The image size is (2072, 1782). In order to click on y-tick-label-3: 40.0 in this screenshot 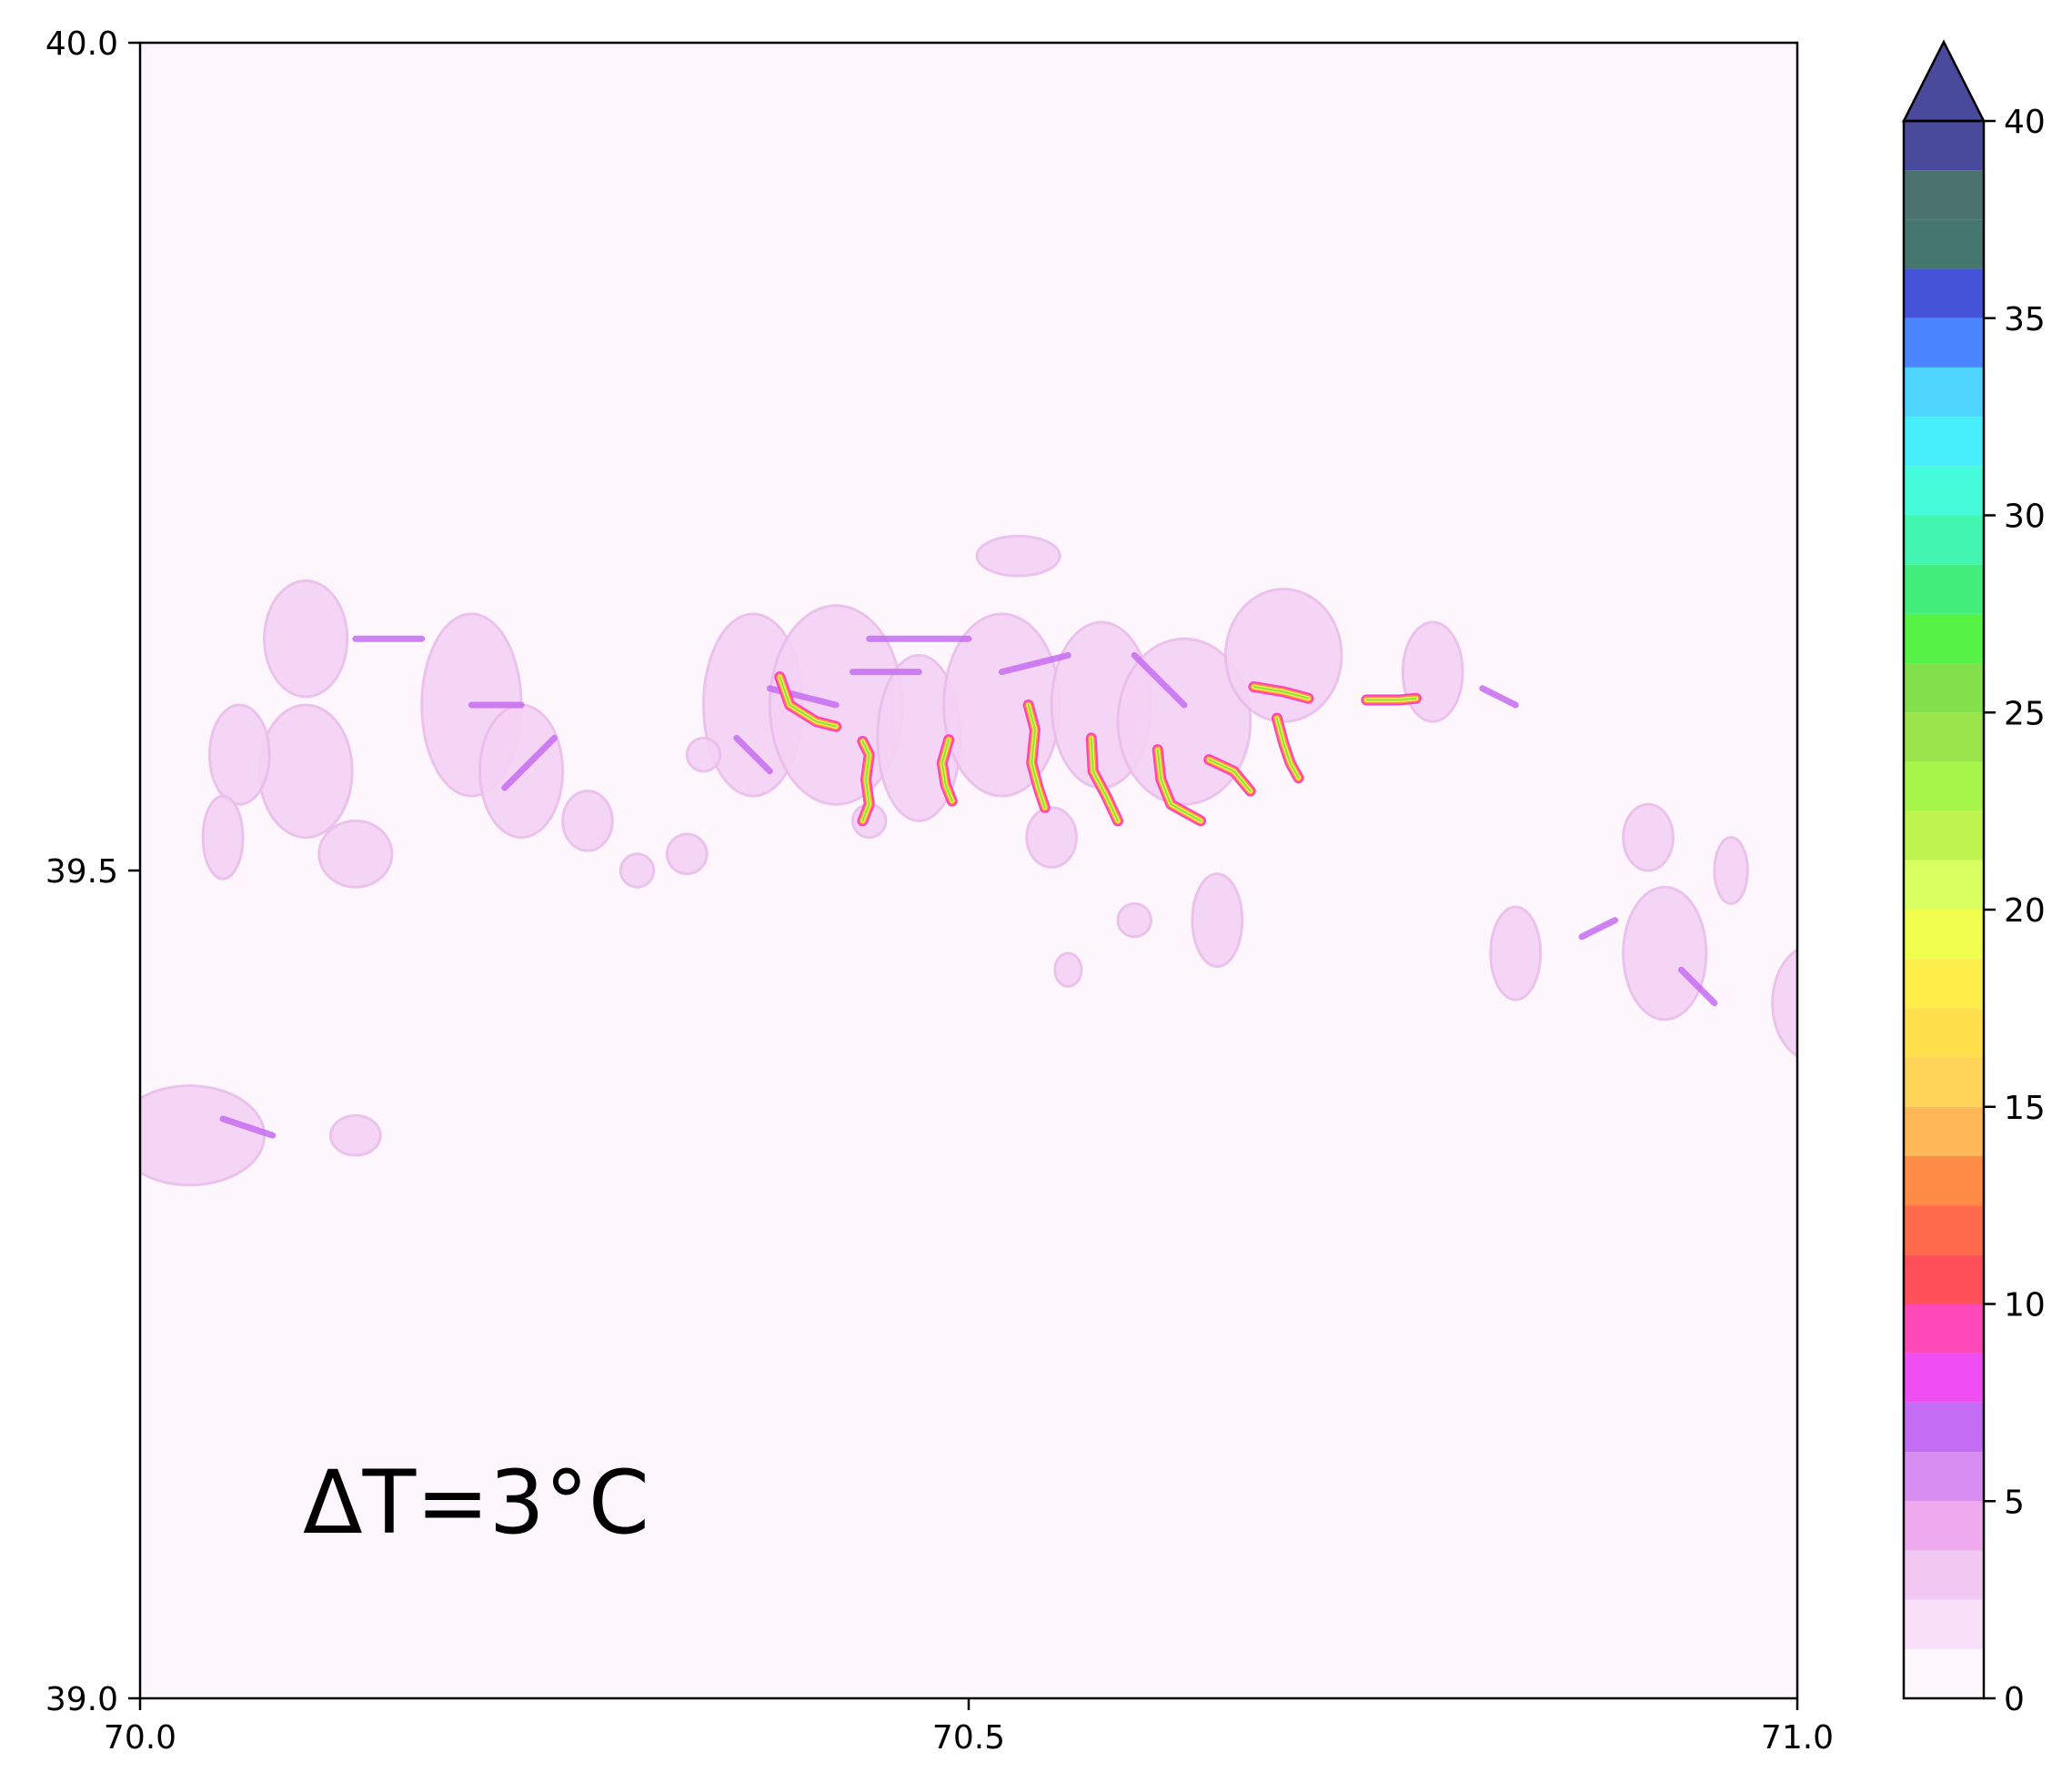, I will do `click(82, 44)`.